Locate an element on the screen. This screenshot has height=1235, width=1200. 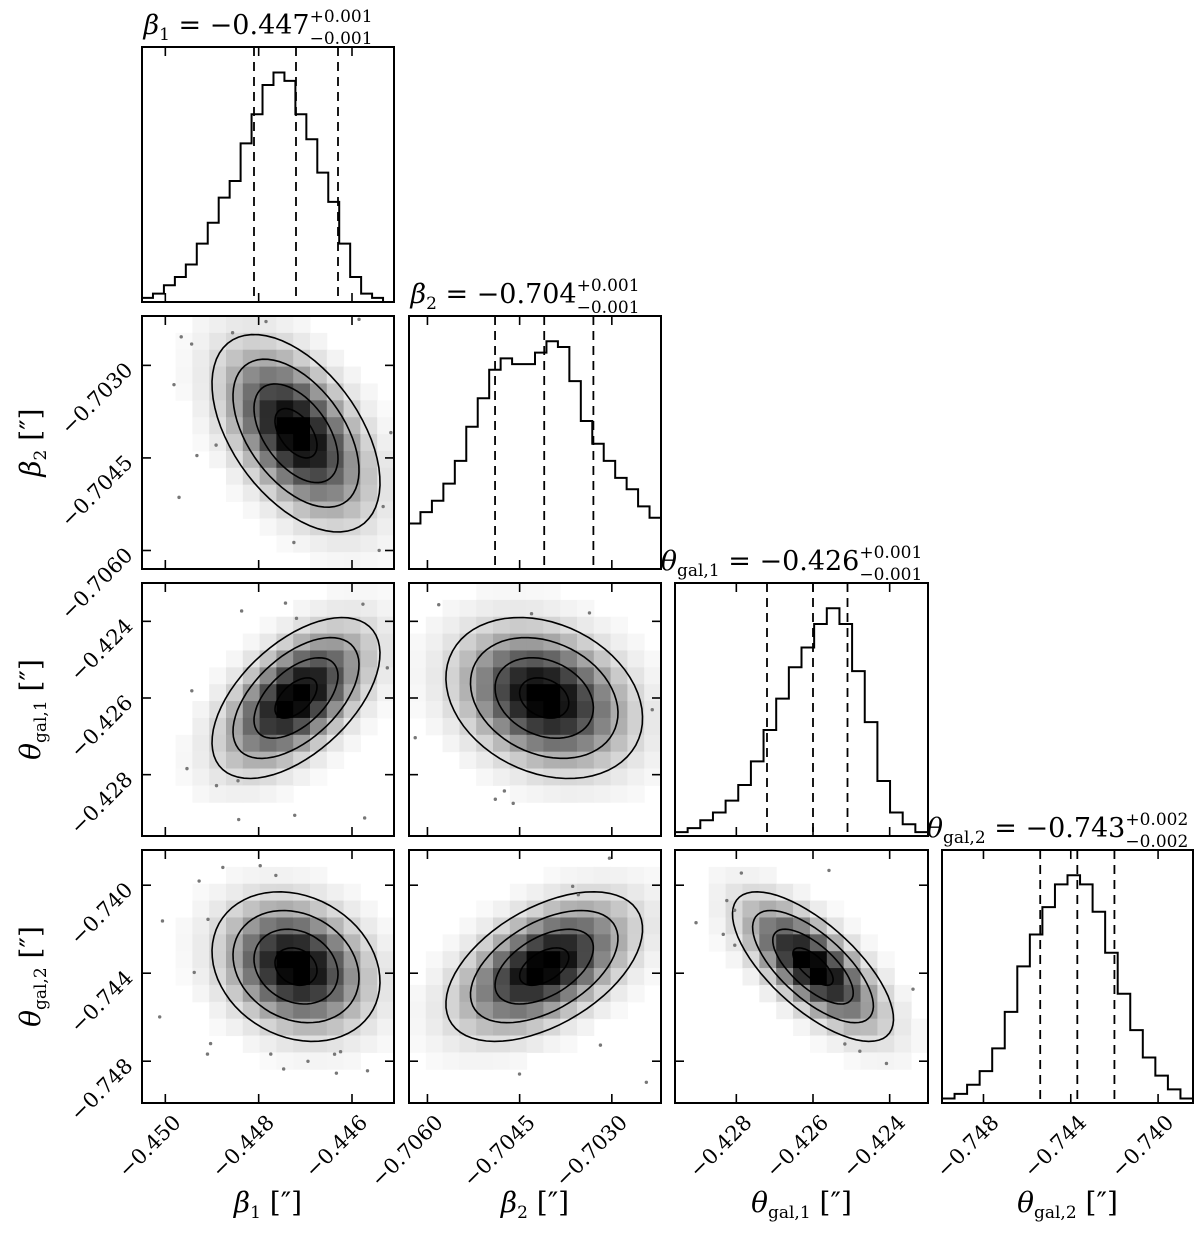
x-axis-label-1: β1 [″] is located at coordinates (267, 1204).